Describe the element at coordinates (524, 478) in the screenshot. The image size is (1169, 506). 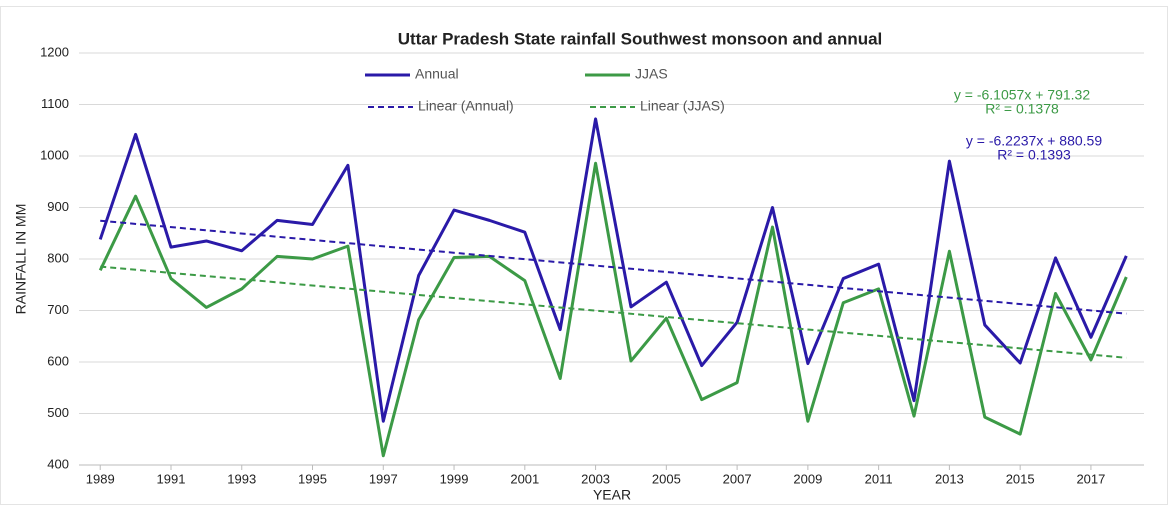
I see `x-tick-label: 2001` at that location.